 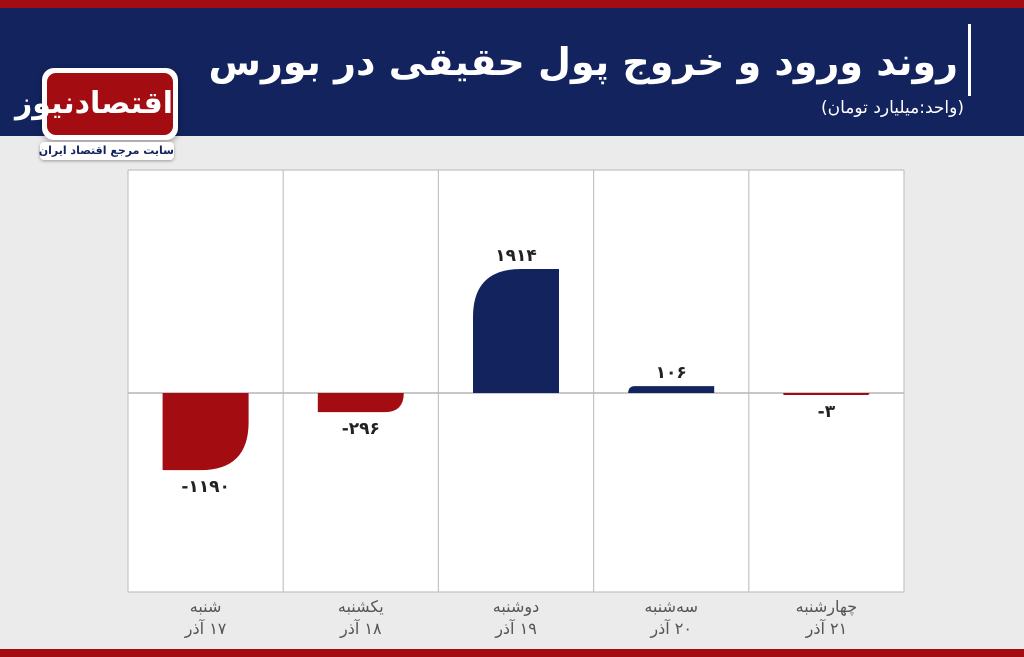 What do you see at coordinates (583, 62) in the screenshot?
I see `chart-title: روند ورود و خروج پول حقیقی در بورس` at bounding box center [583, 62].